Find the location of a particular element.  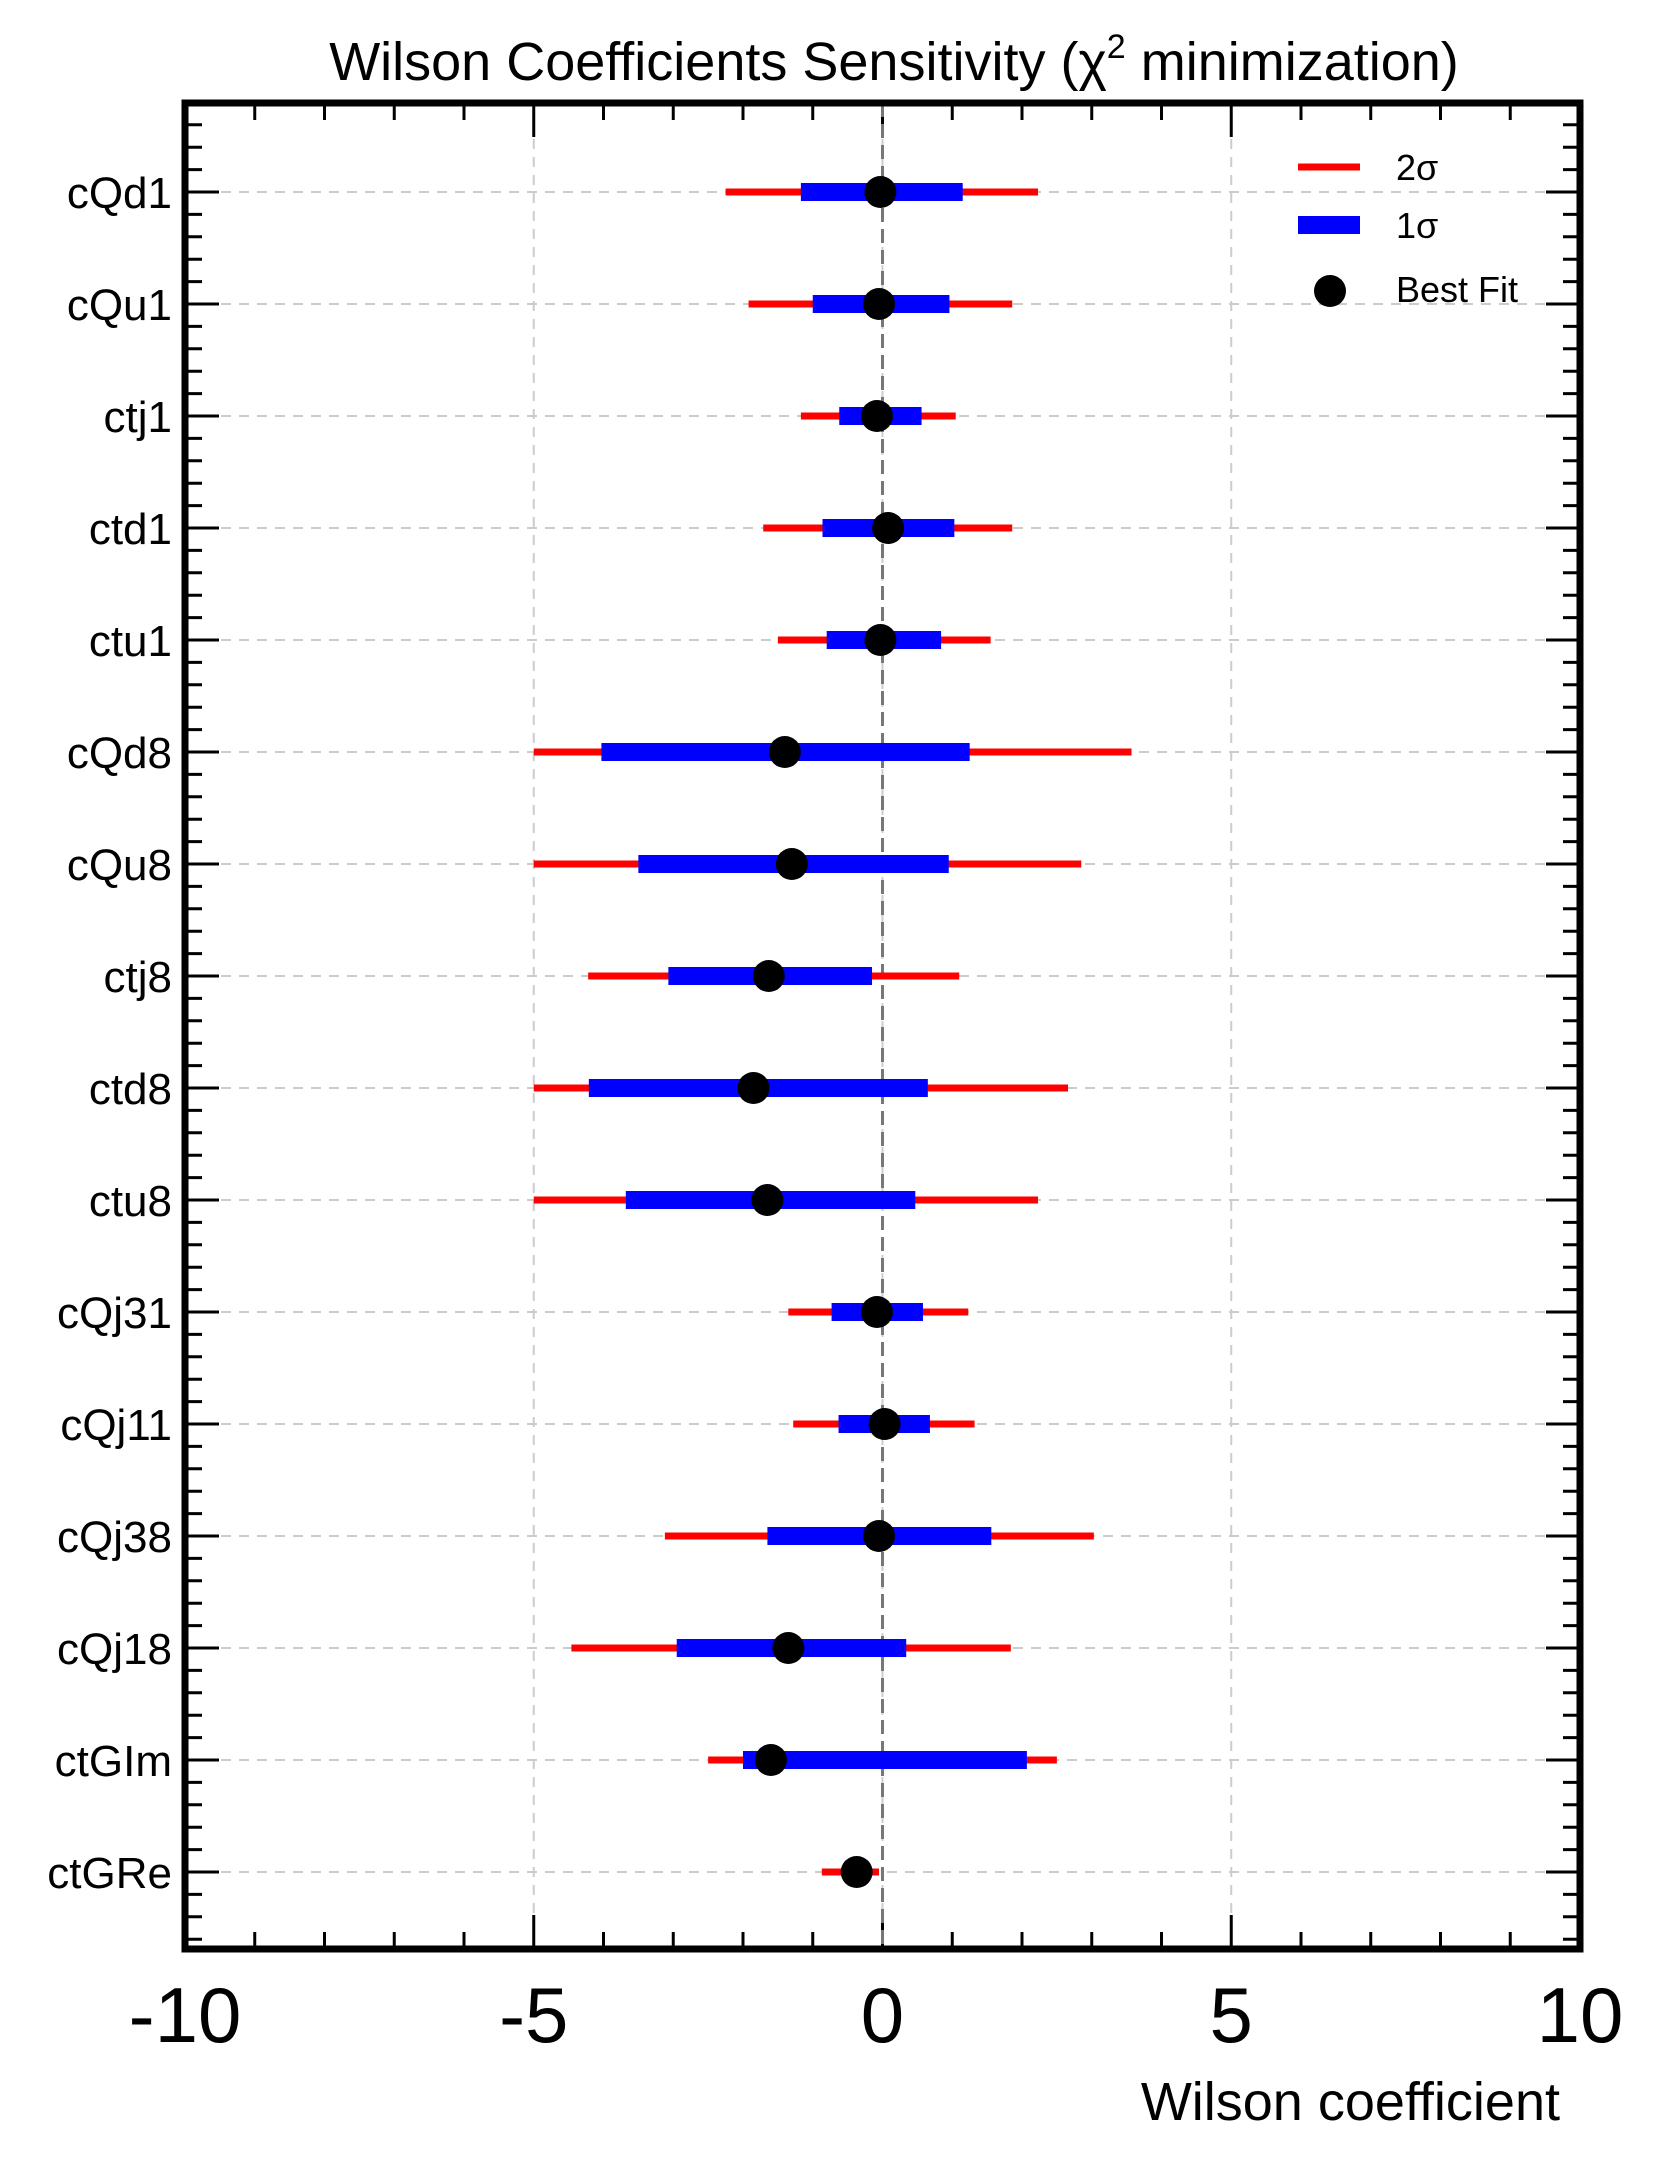

y-label-cQj31: cQj31 is located at coordinates (114, 1313).